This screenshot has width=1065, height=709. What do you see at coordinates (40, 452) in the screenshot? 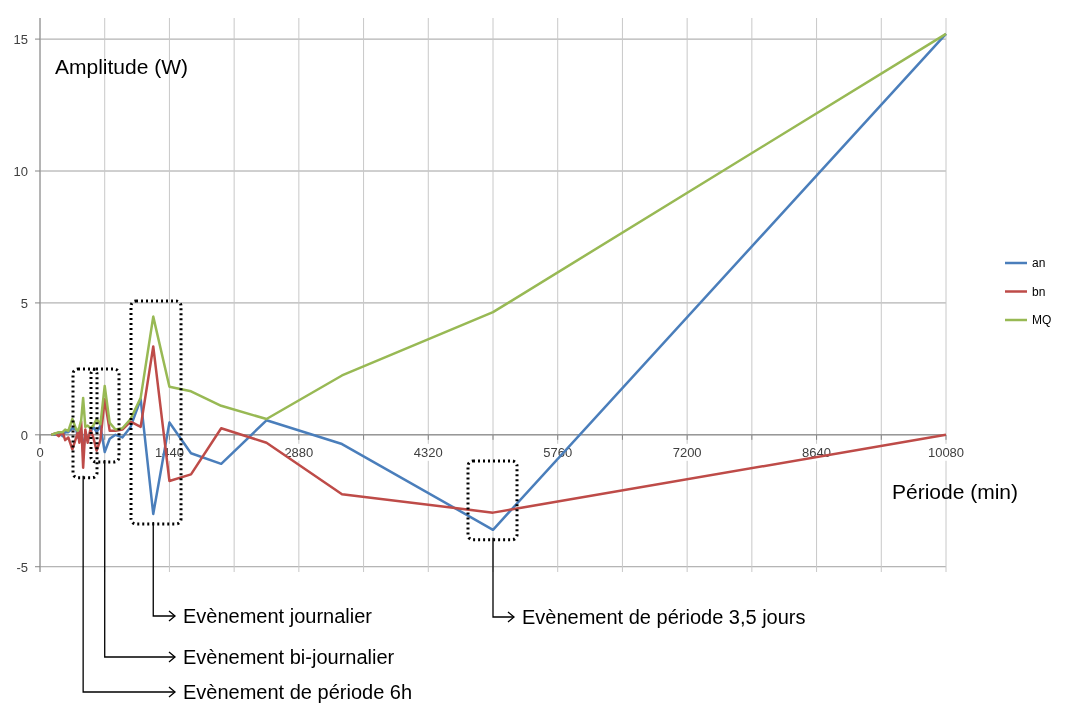
I see `x-tick-label: 0` at bounding box center [40, 452].